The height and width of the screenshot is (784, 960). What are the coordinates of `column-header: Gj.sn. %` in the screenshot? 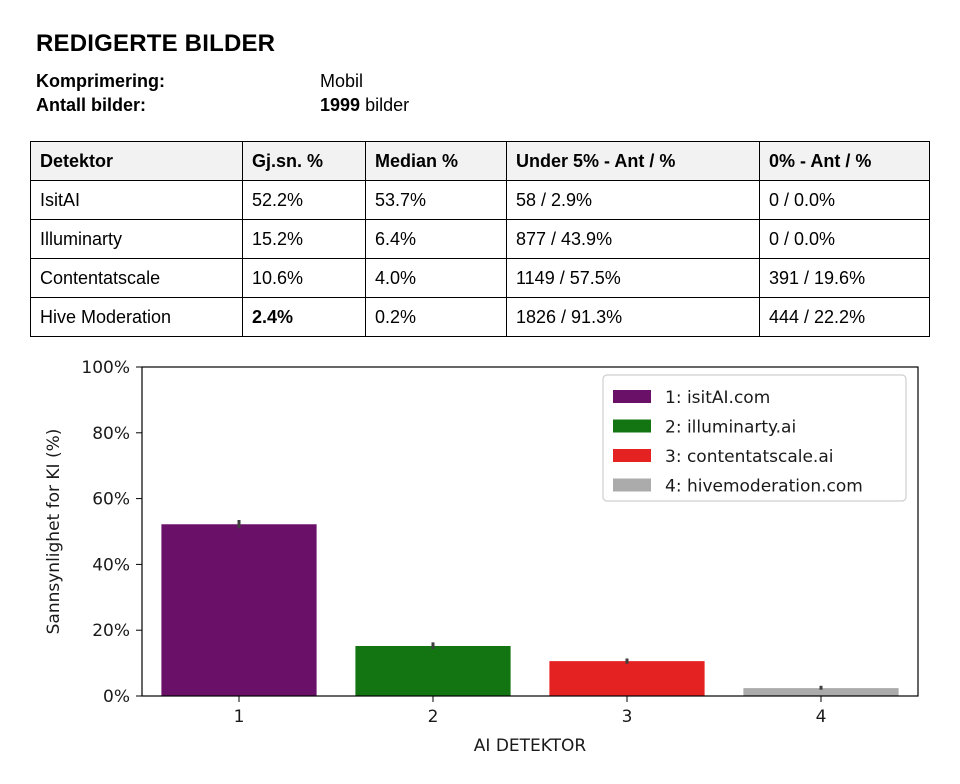 It's located at (304, 161).